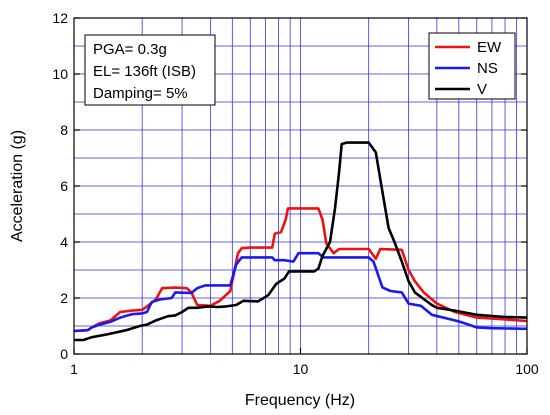  I want to click on y-tick-label: 4, so click(64, 242).